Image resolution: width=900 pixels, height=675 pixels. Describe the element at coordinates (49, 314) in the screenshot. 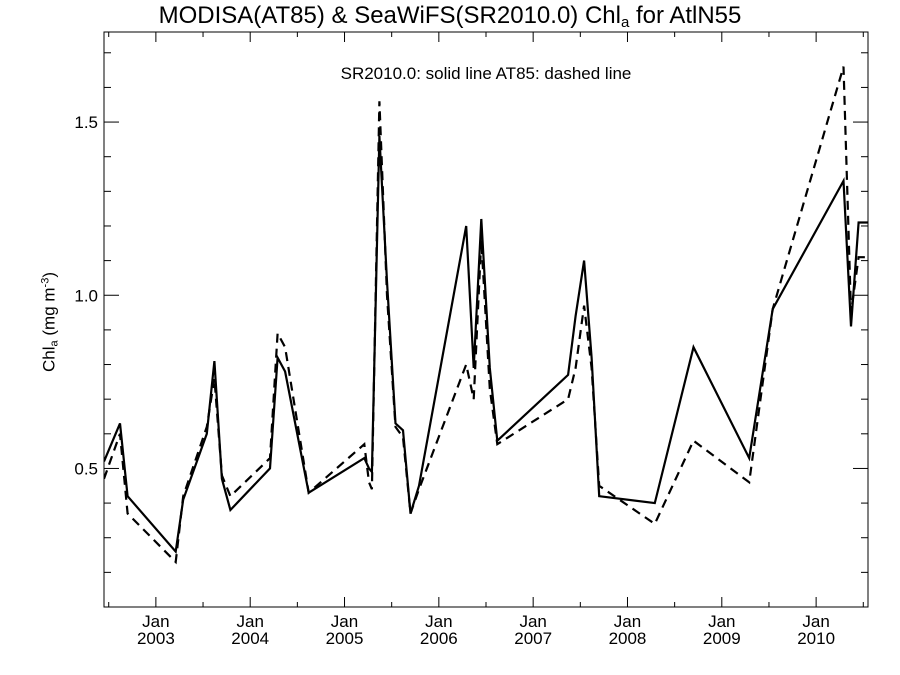

I see `y-axis-label-unit-prefix: (mg m` at that location.